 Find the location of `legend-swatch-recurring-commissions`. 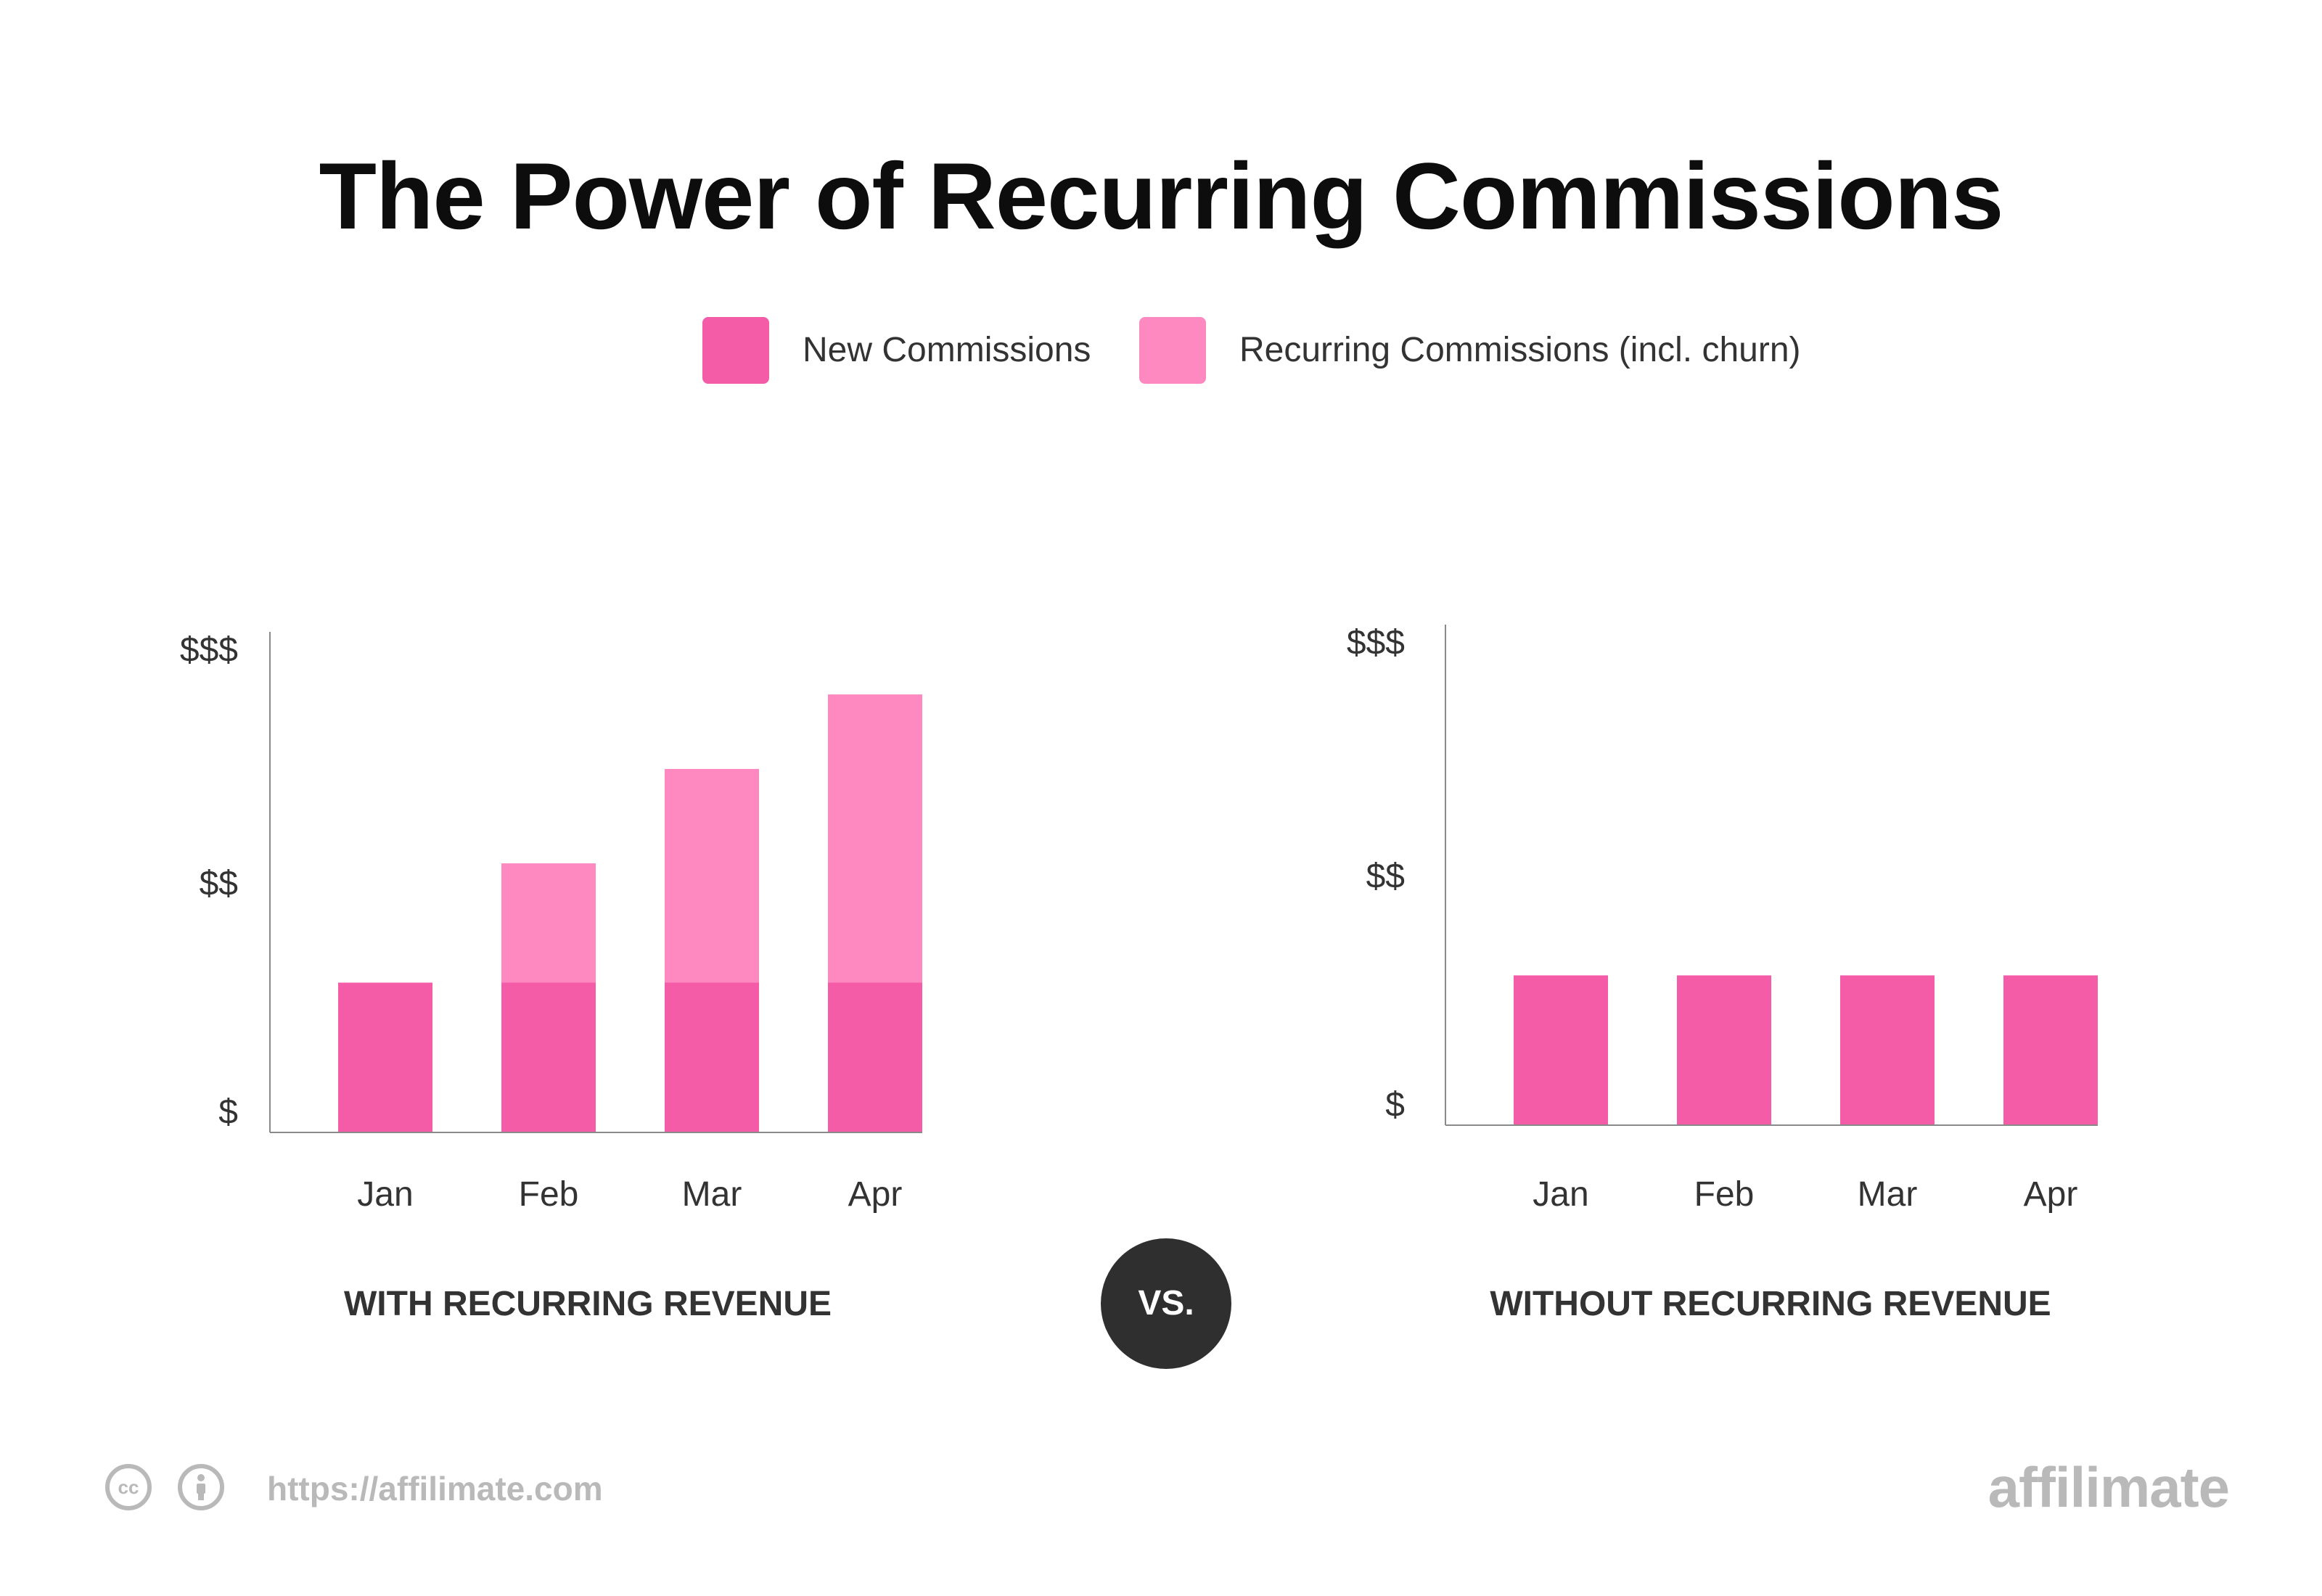

legend-swatch-recurring-commissions is located at coordinates (1172, 350).